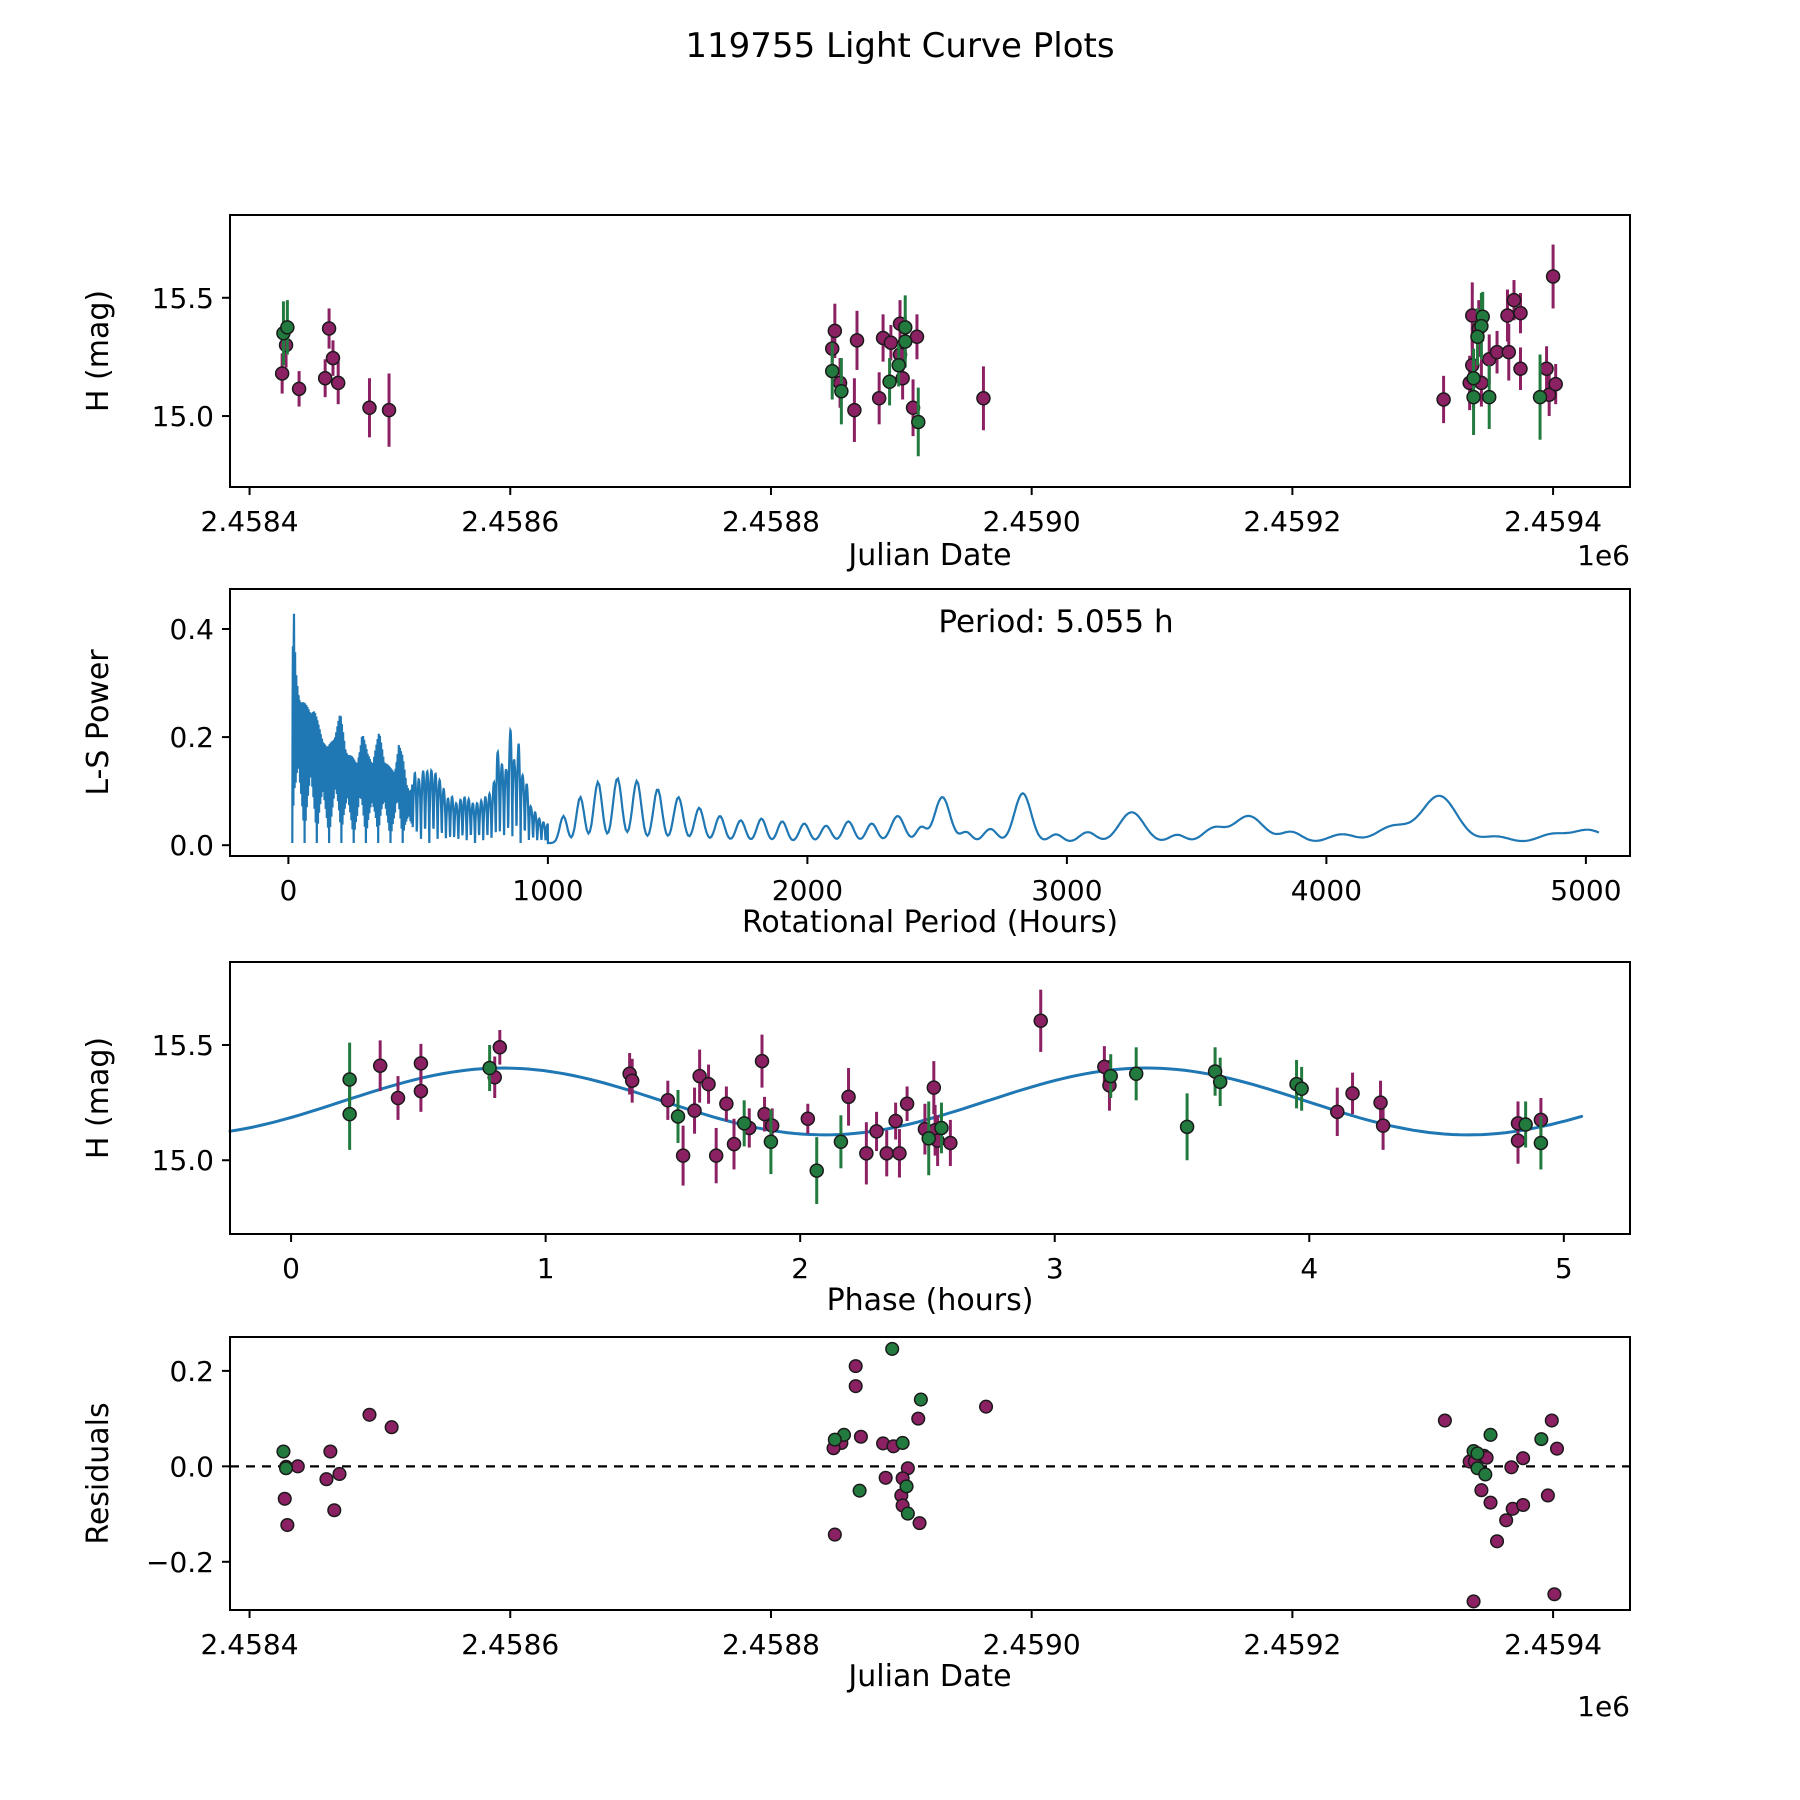 The height and width of the screenshot is (1800, 1800). What do you see at coordinates (546, 1268) in the screenshot?
I see `x-tick-label: 1` at bounding box center [546, 1268].